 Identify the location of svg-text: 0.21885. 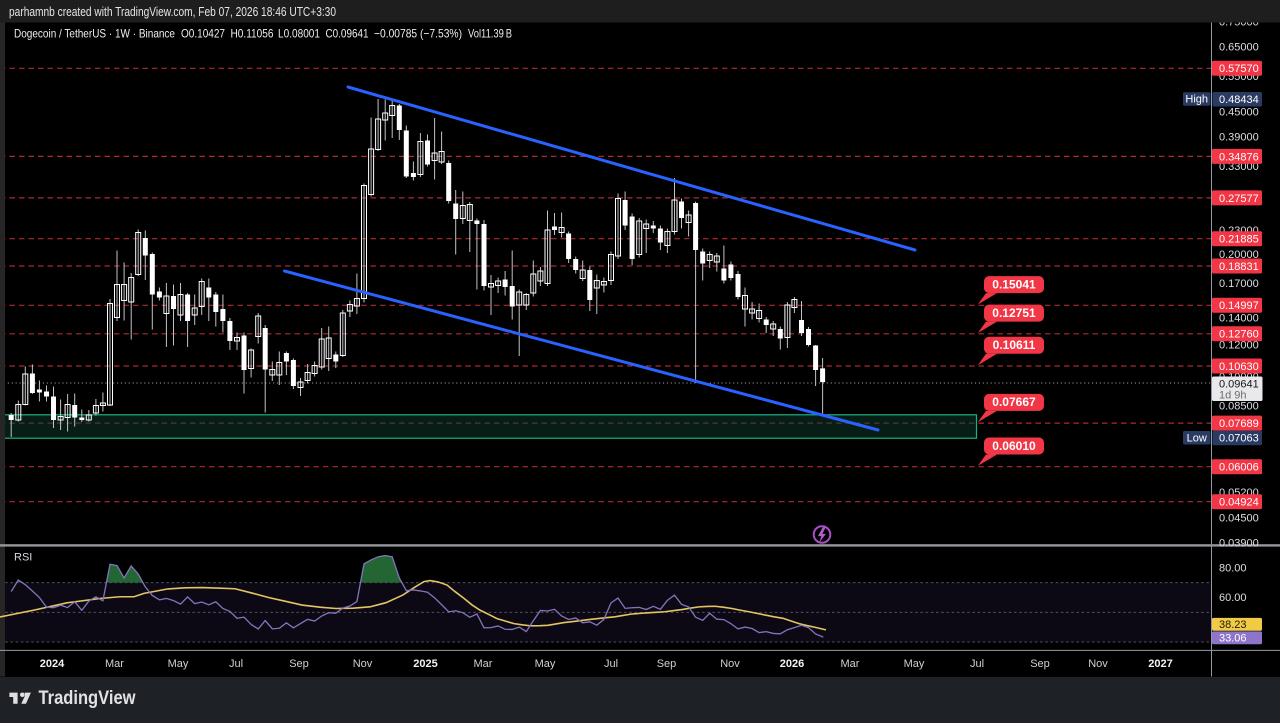
(1239, 240).